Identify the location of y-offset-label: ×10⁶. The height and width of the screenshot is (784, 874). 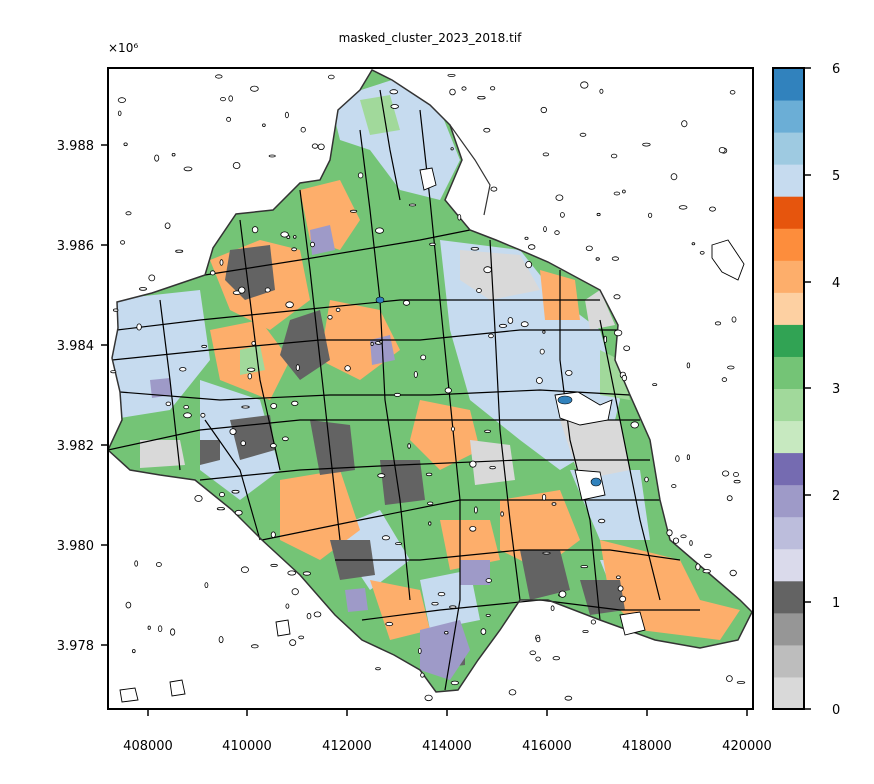
(123, 48).